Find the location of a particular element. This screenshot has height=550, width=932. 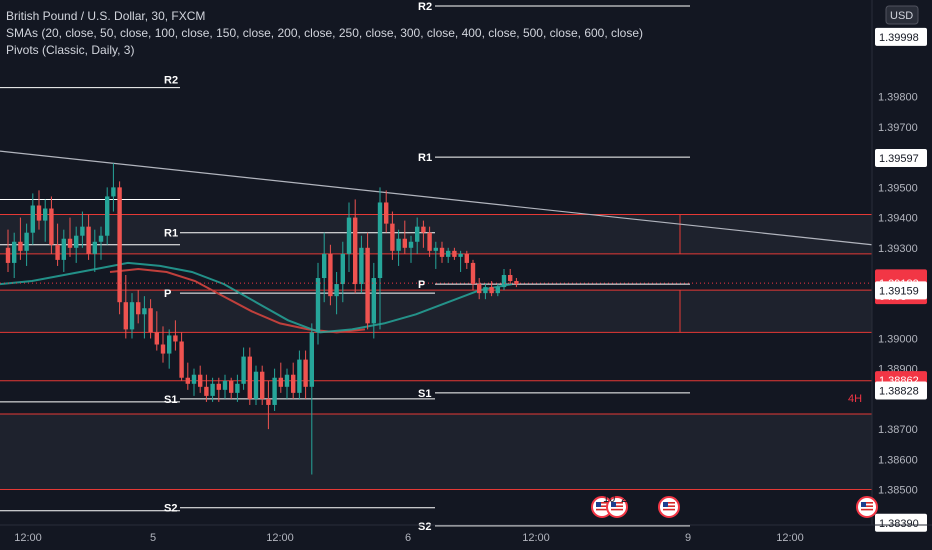

sma-line-slow is located at coordinates (237, 300).